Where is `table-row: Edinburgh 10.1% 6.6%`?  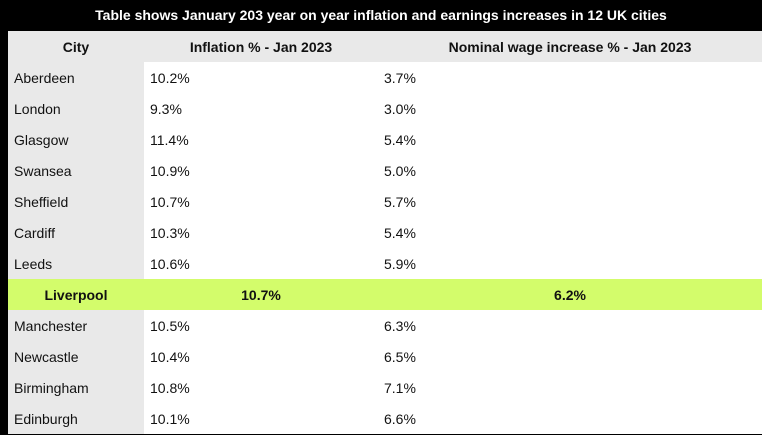 table-row: Edinburgh 10.1% 6.6% is located at coordinates (385, 418).